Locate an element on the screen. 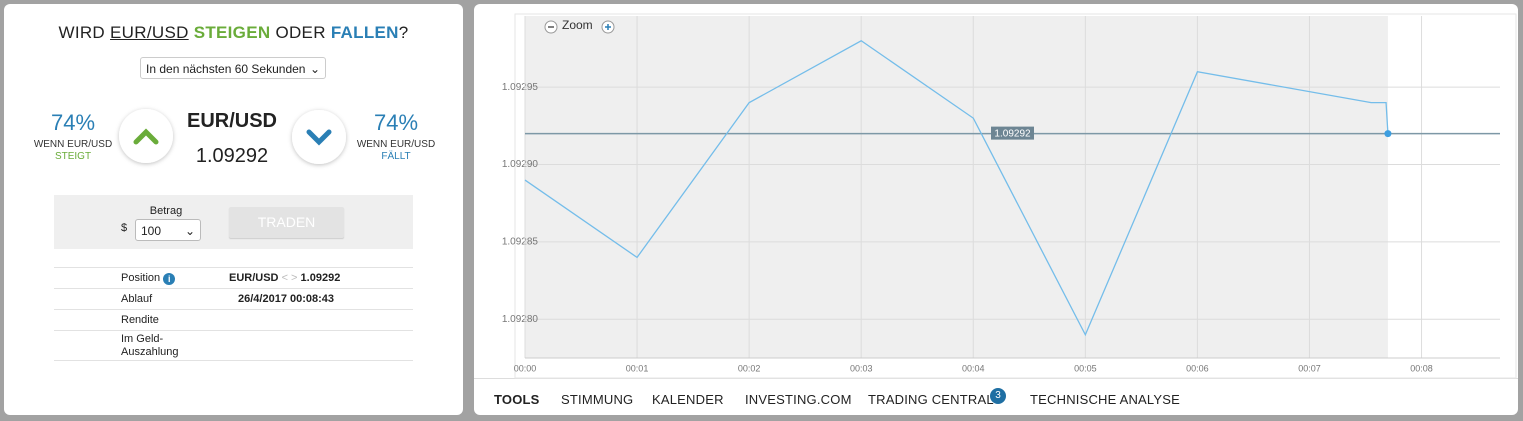 The height and width of the screenshot is (421, 1523). y-tick-label: 1.09285 is located at coordinates (520, 242).